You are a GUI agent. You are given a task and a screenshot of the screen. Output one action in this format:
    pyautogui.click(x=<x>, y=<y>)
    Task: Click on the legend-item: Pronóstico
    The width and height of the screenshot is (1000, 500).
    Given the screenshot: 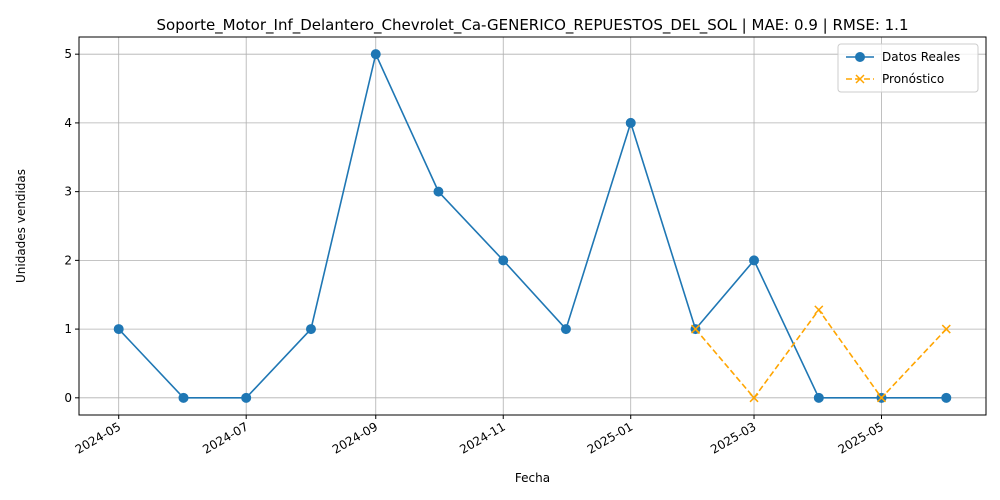 What is the action you would take?
    pyautogui.click(x=895, y=79)
    